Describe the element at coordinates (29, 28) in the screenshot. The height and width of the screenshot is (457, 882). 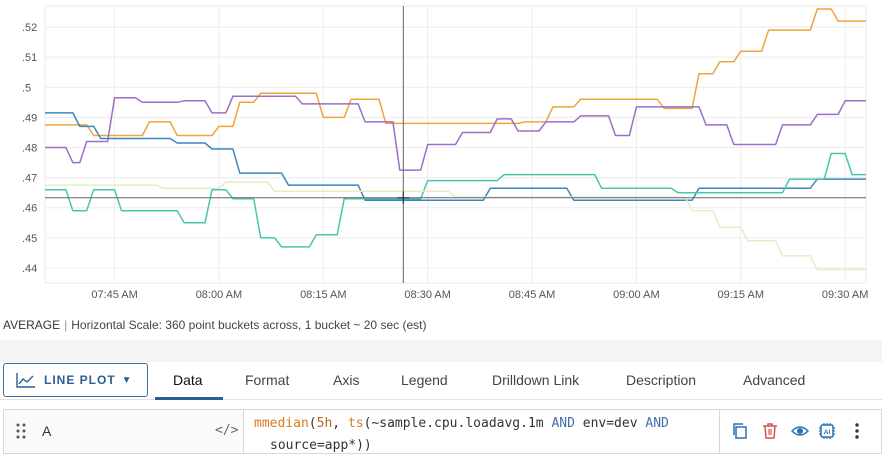
I see `y-tick-label: .52` at that location.